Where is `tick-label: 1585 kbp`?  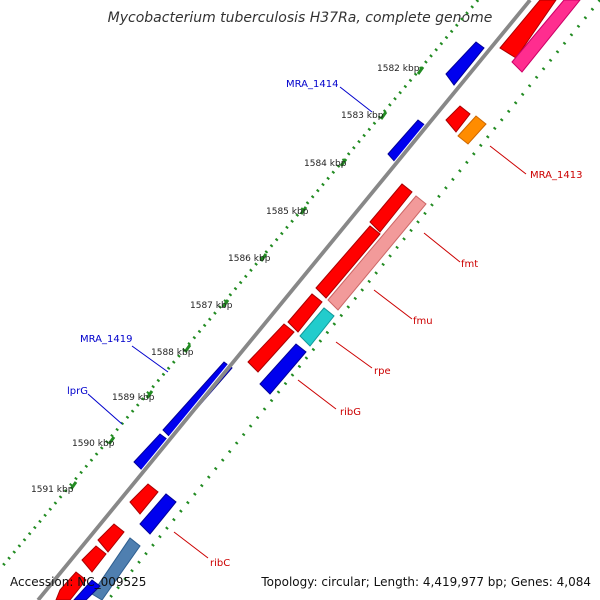 tick-label: 1585 kbp is located at coordinates (287, 212).